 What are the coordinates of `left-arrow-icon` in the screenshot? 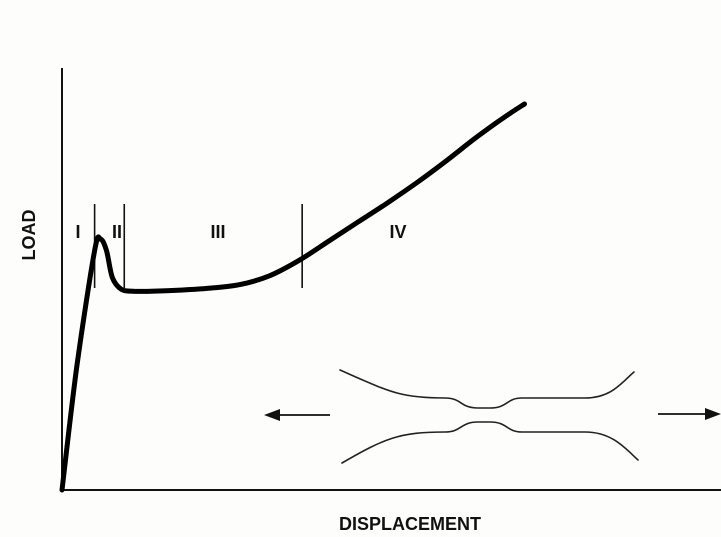 It's located at (297, 415).